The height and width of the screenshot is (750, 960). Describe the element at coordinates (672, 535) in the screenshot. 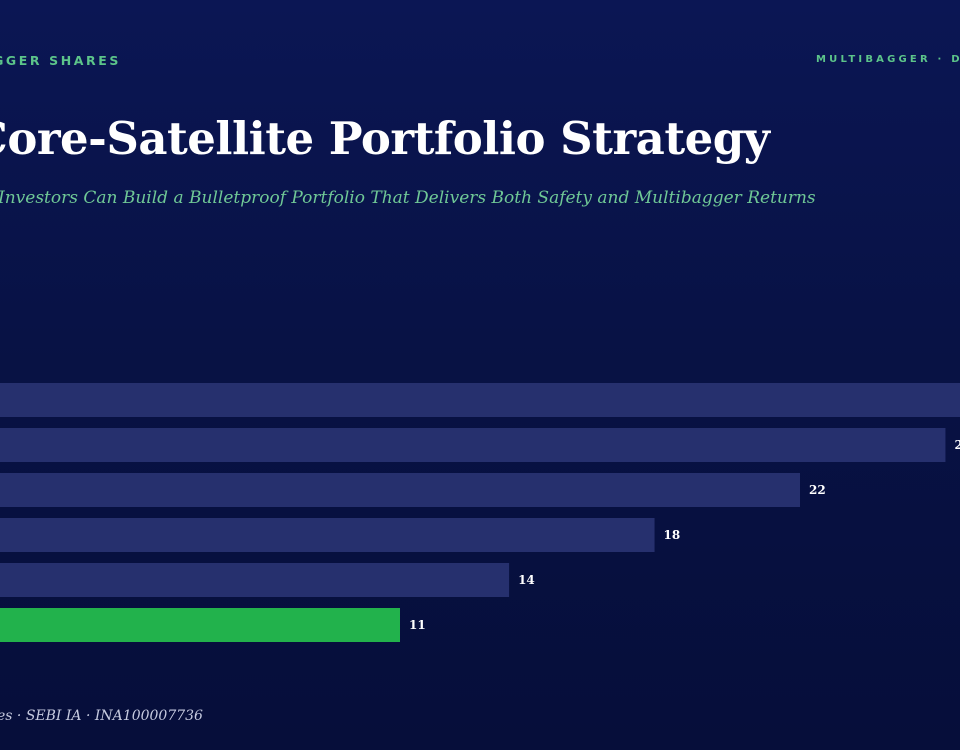

I see `bar-value-label-3: 18` at that location.